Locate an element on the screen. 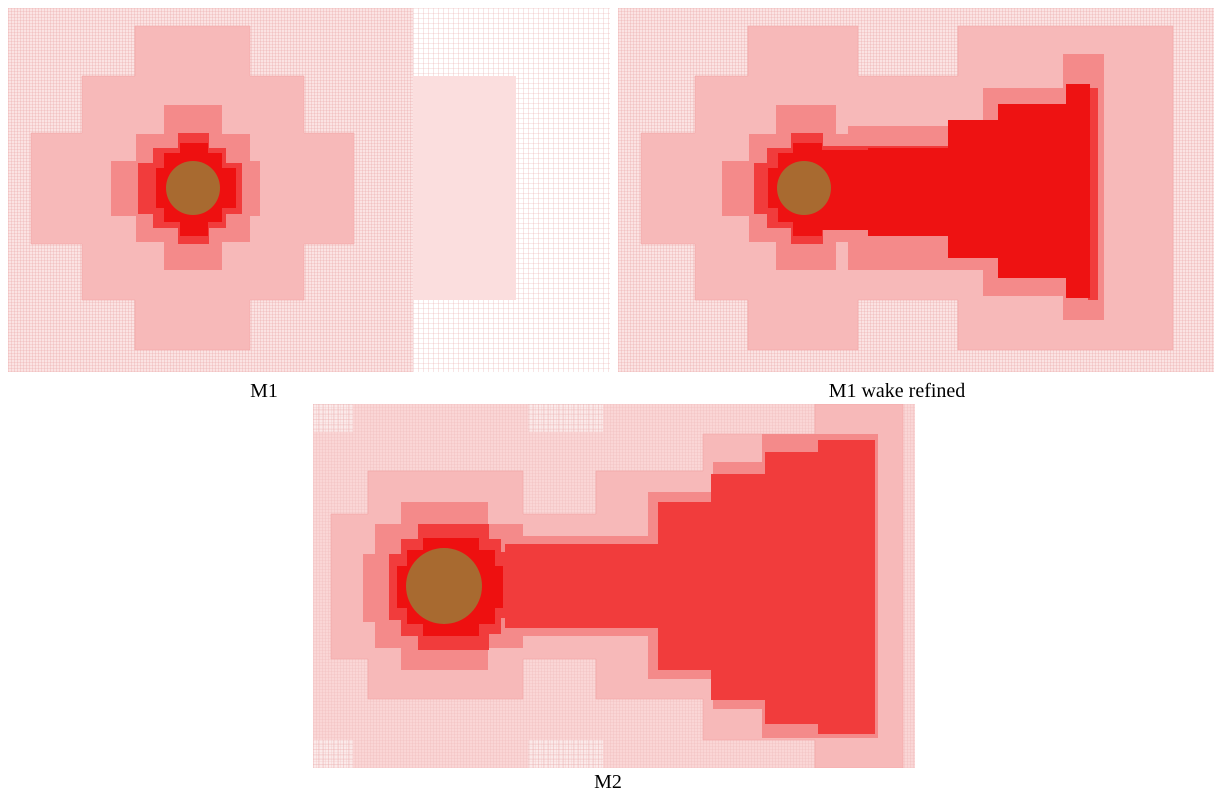 The width and height of the screenshot is (1216, 796). m2-level-3-region is located at coordinates (632, 587).